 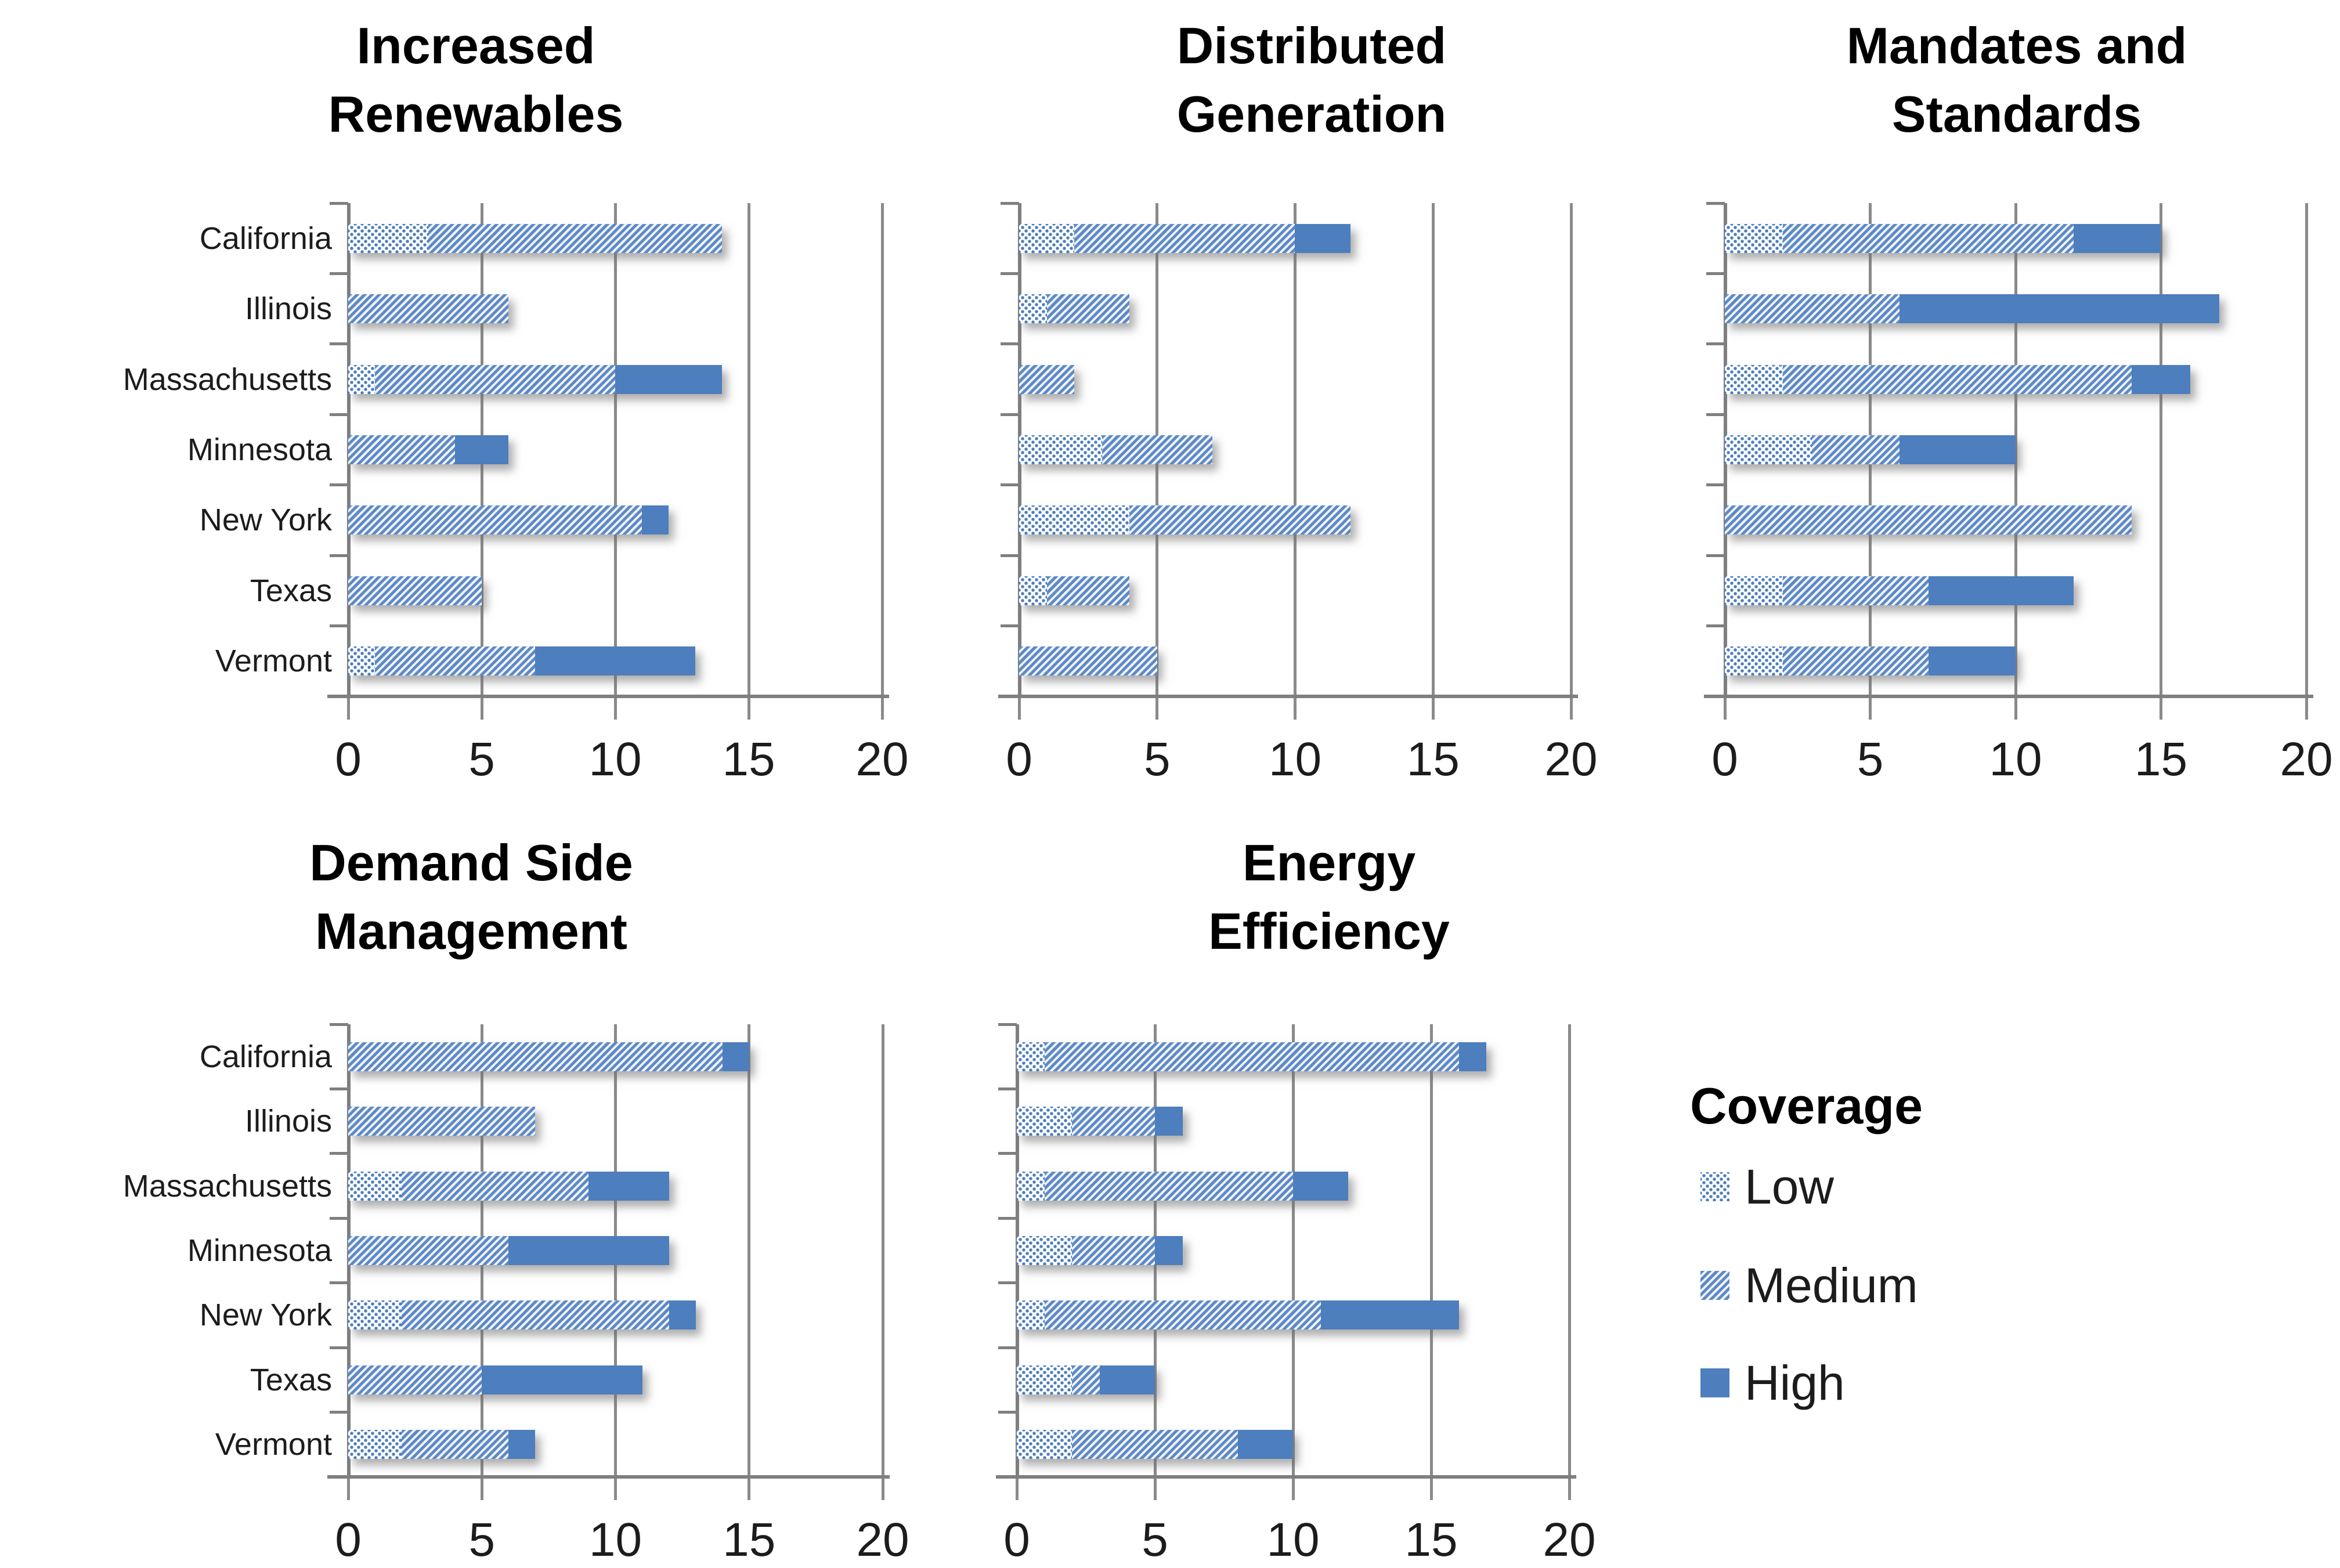 What do you see at coordinates (2017, 114) in the screenshot?
I see `title-line: Standards` at bounding box center [2017, 114].